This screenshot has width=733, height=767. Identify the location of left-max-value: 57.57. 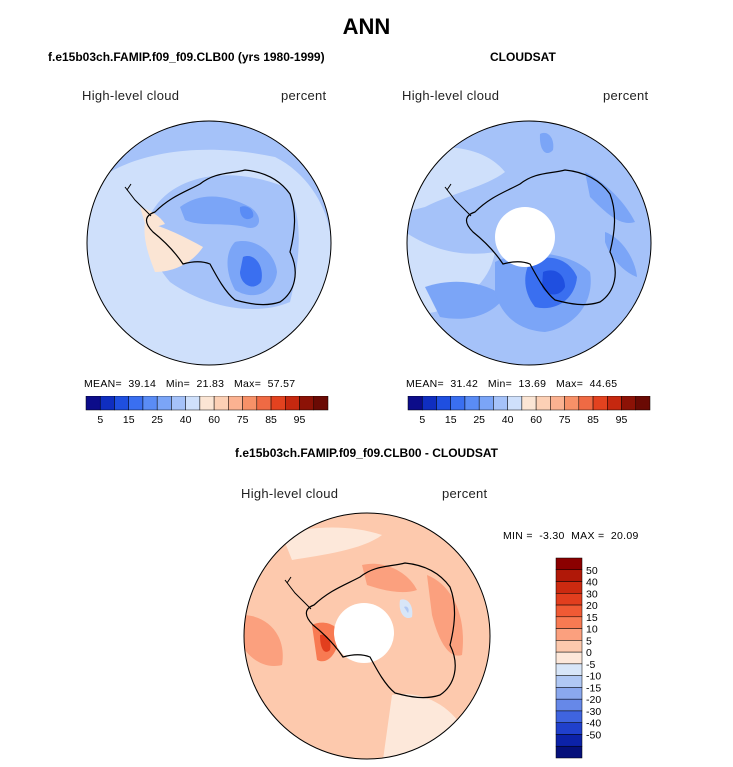
(281, 384).